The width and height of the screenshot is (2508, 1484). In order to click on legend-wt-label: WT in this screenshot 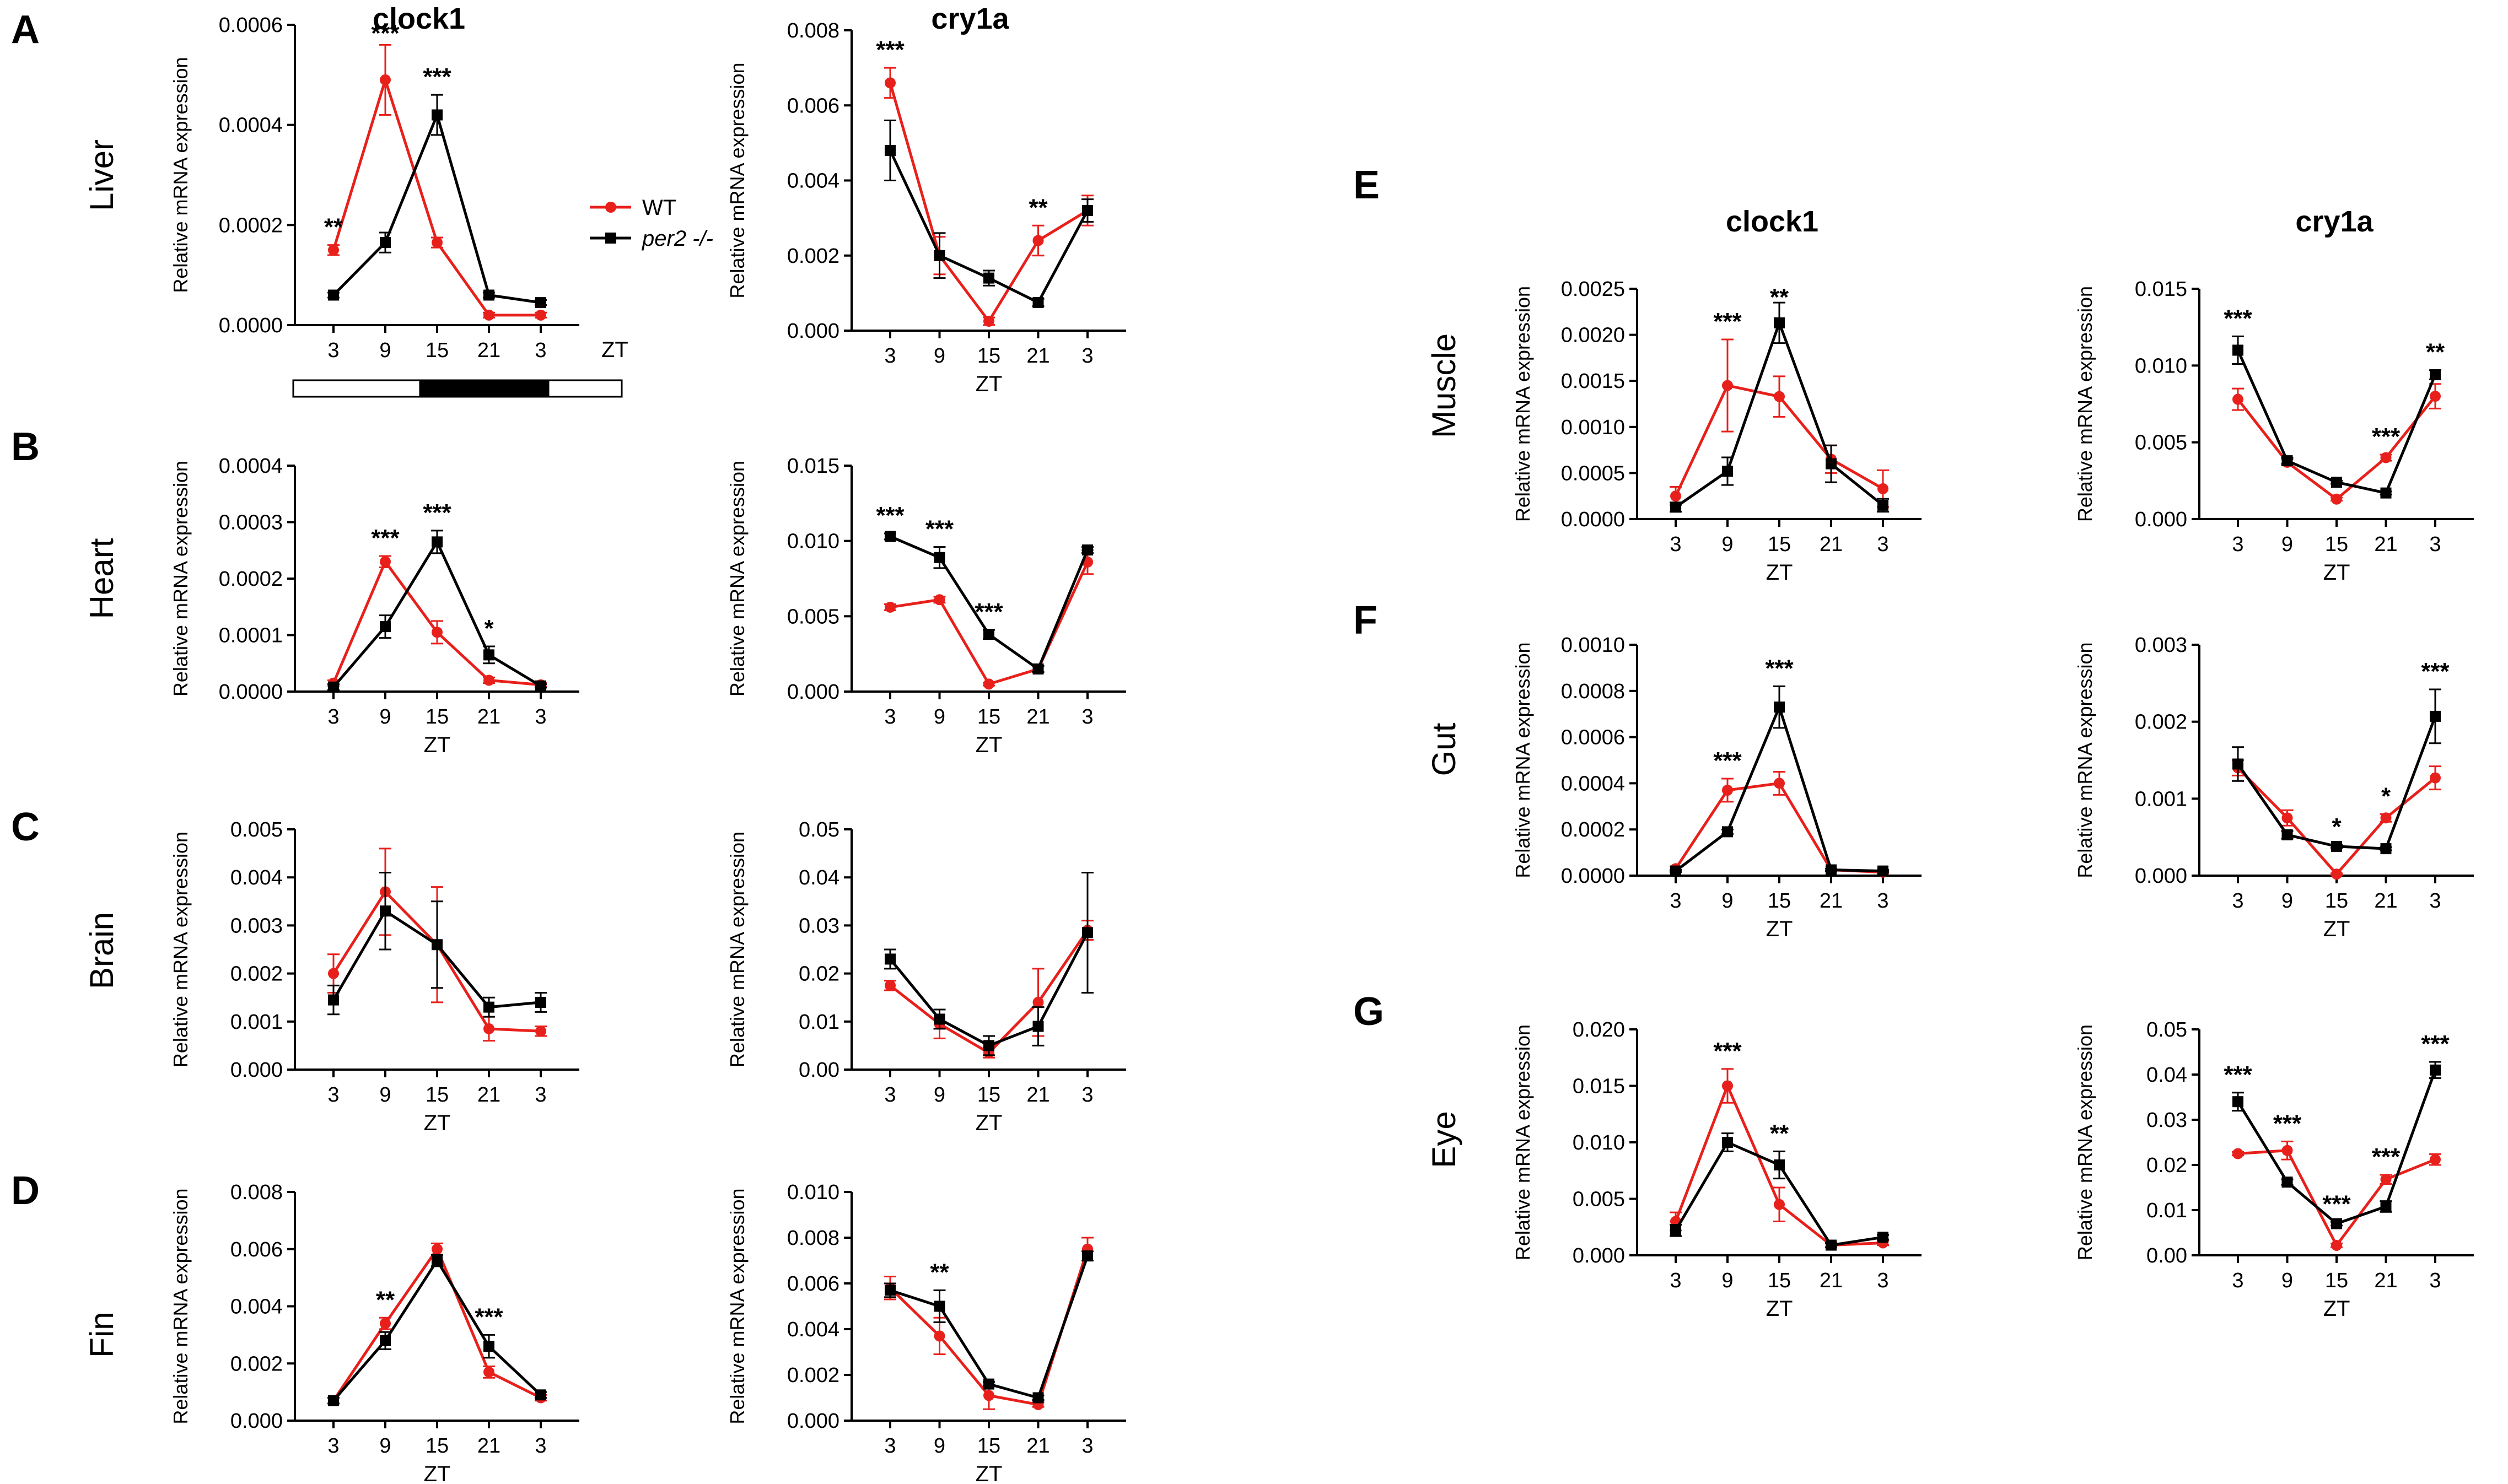, I will do `click(659, 208)`.